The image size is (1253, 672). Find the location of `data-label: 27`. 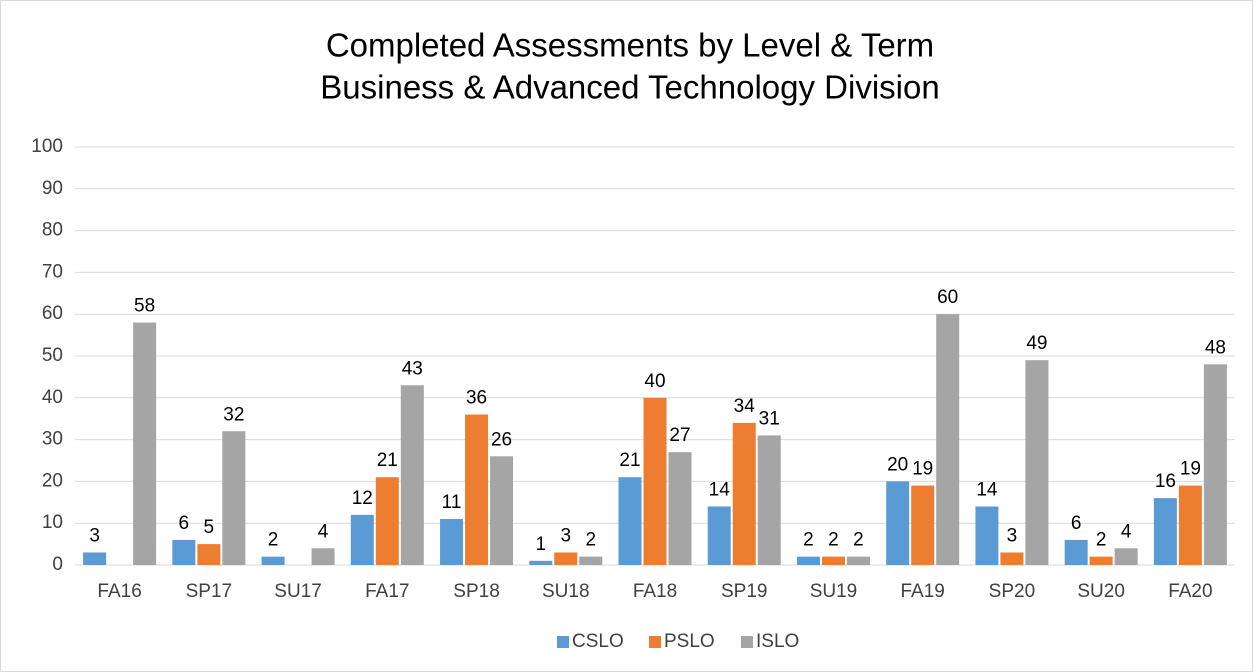

data-label: 27 is located at coordinates (679, 435).